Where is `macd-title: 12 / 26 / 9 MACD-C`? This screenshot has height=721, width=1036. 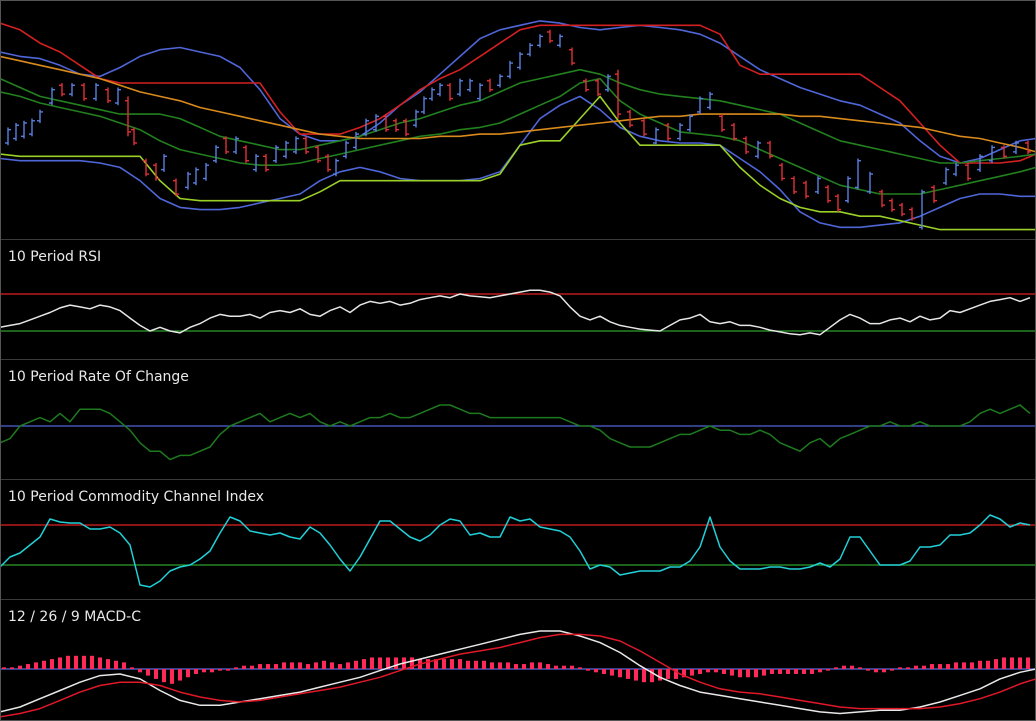
macd-title: 12 / 26 / 9 MACD-C is located at coordinates (75, 617).